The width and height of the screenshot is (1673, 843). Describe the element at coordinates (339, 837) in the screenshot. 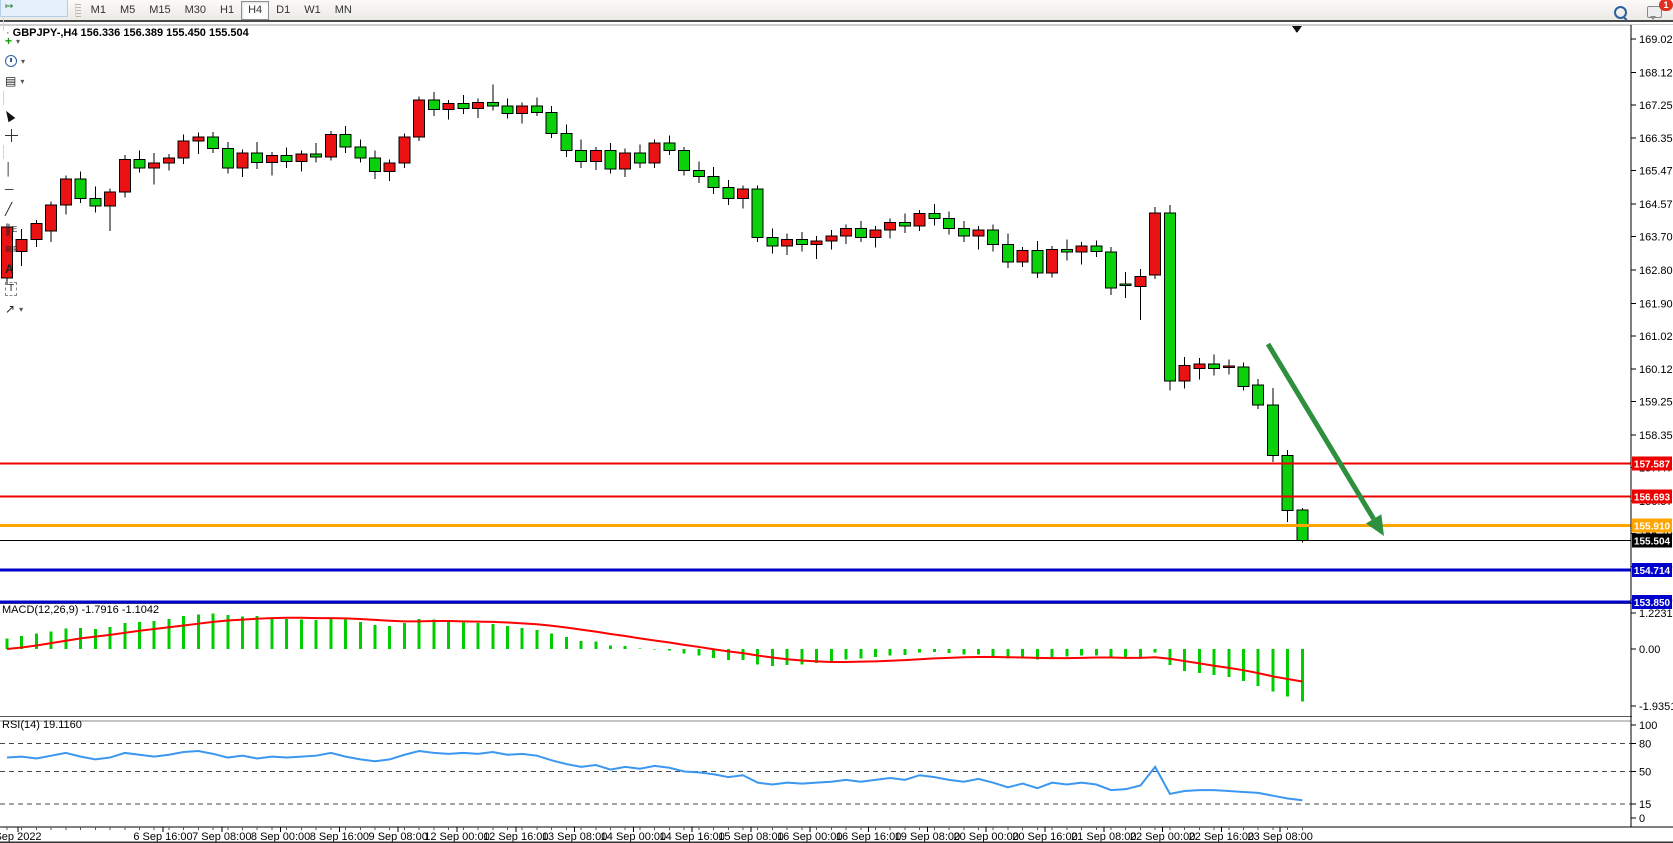

I see `time-axis-label: 8 Sep 16:00` at that location.